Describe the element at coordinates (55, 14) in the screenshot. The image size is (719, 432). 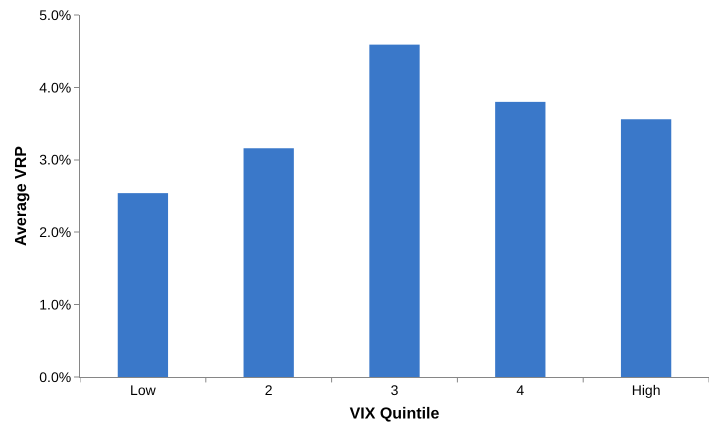
I see `y-tick-label: 5.0%` at that location.